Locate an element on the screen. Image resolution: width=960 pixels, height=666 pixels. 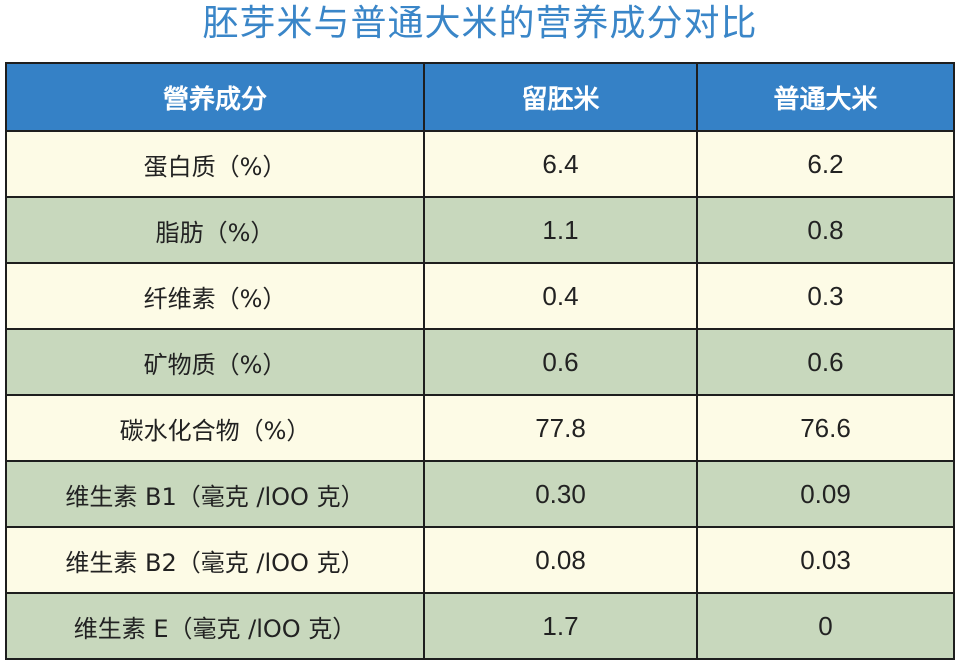
table-row: 纤维素（%） 0.4 0.3 is located at coordinates (480, 296).